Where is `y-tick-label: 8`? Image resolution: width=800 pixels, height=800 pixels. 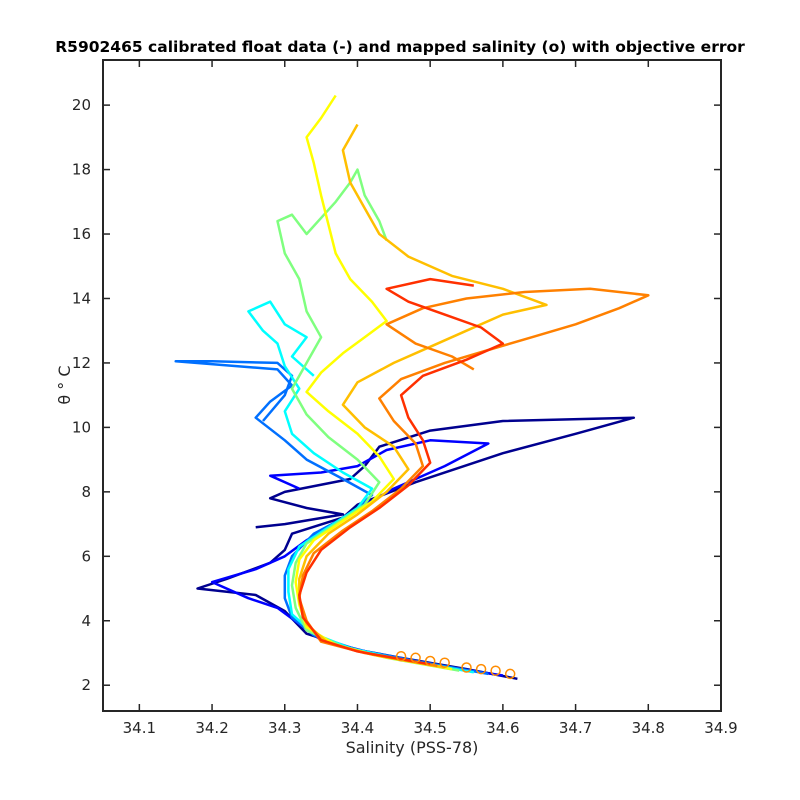 y-tick-label: 8 is located at coordinates (86, 492).